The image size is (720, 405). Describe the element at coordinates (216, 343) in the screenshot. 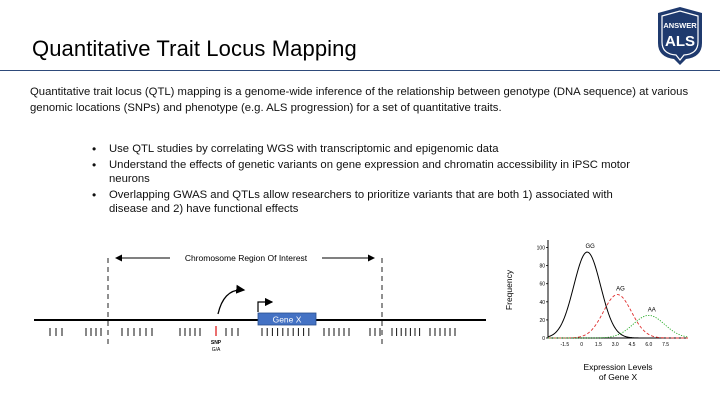

I see `snp-label: SNP` at that location.